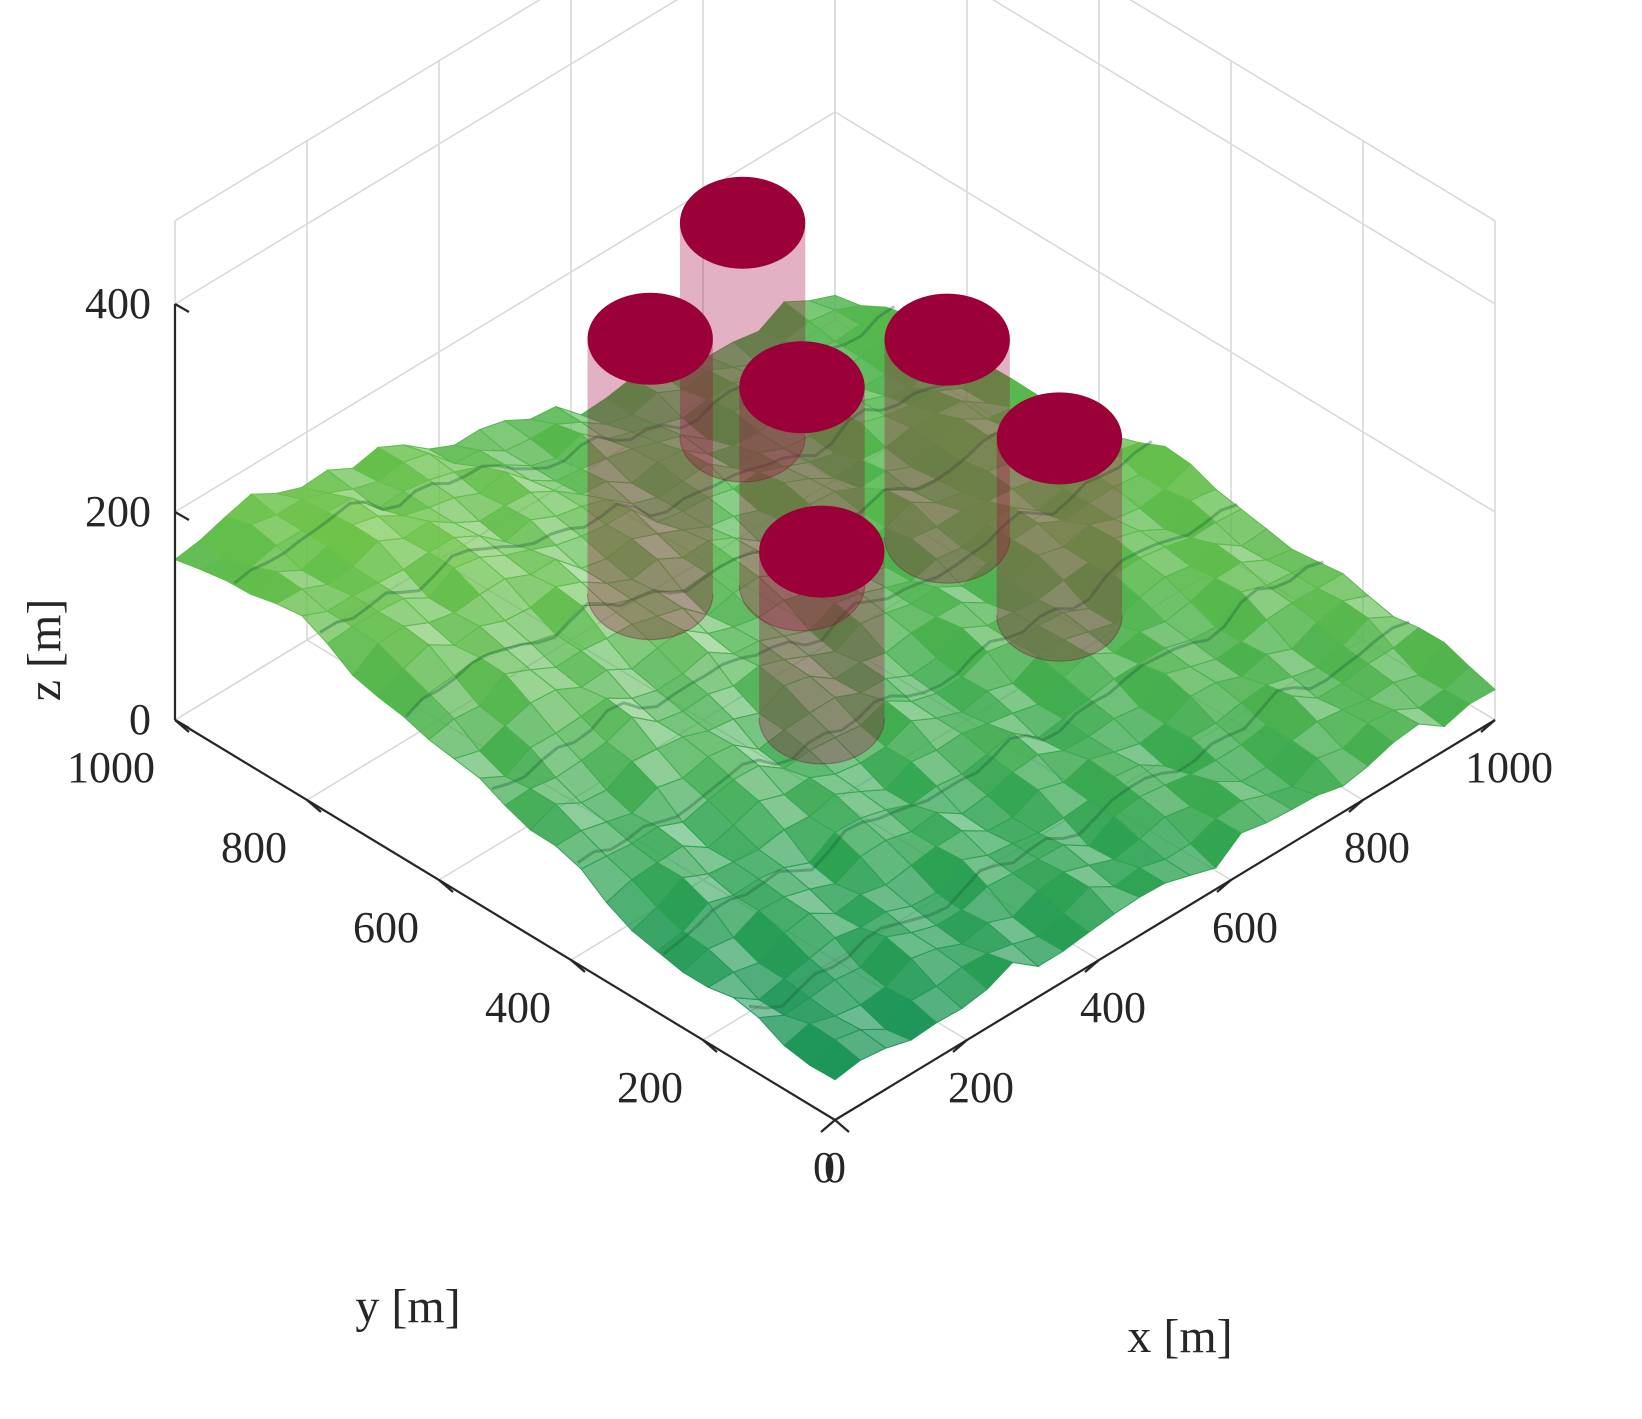 This screenshot has width=1642, height=1419. I want to click on y-tick-label: 200, so click(650, 1087).